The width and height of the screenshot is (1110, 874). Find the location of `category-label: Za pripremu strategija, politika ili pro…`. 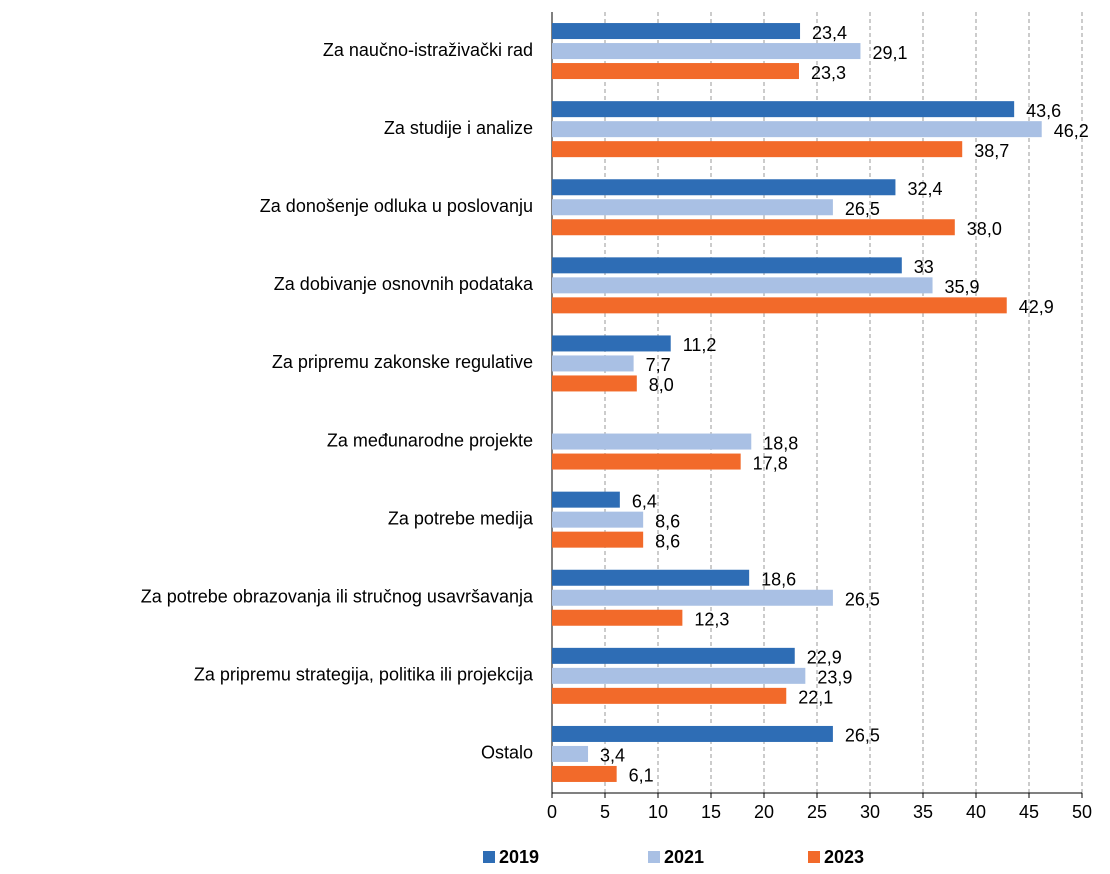

category-label: Za pripremu strategija, politika ili pro… is located at coordinates (364, 675).